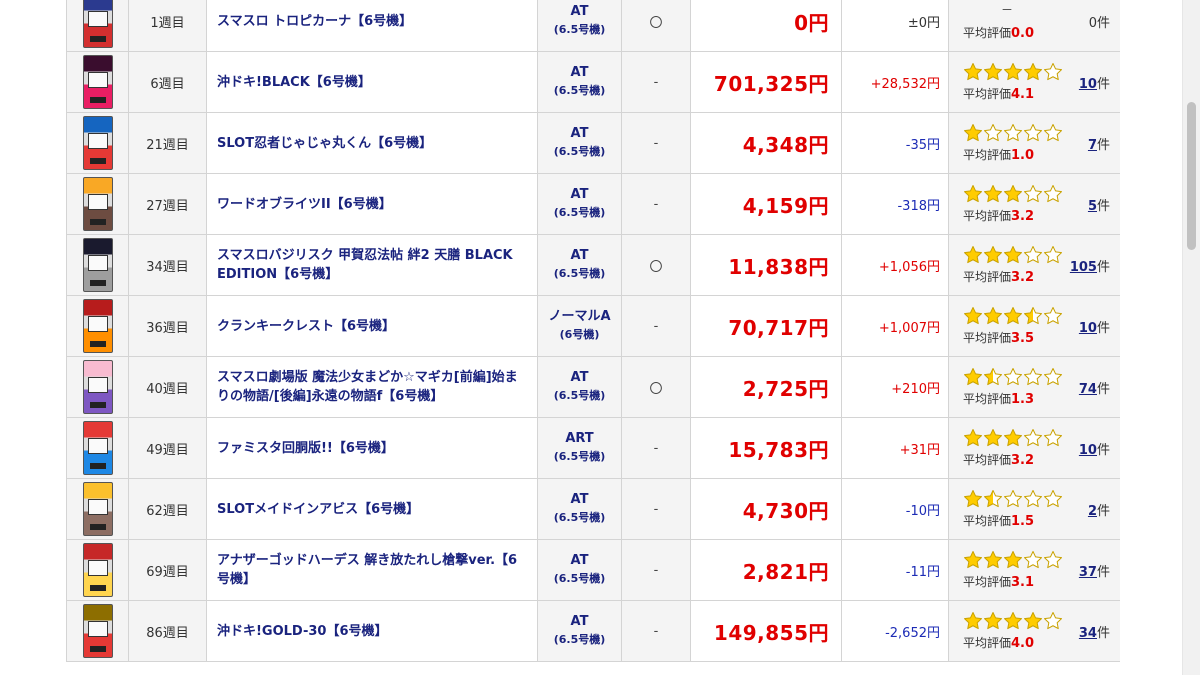  What do you see at coordinates (1099, 23) in the screenshot?
I see `review-count-suffix: 0件` at bounding box center [1099, 23].